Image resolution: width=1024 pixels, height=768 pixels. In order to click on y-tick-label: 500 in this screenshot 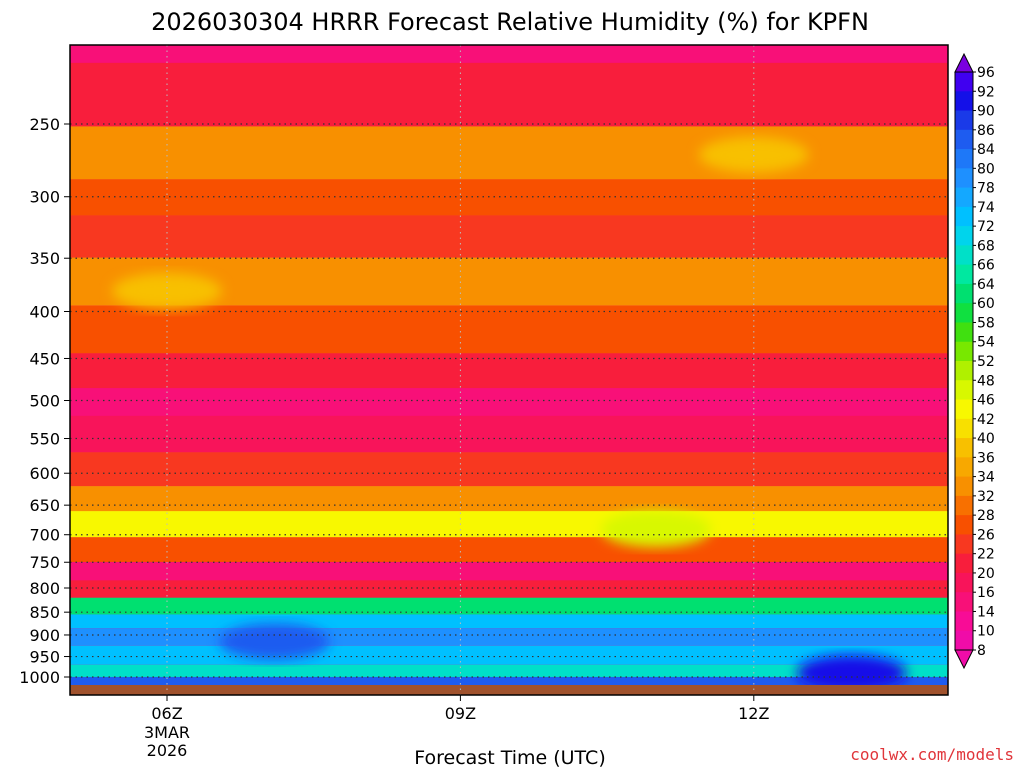, I will do `click(44, 401)`.